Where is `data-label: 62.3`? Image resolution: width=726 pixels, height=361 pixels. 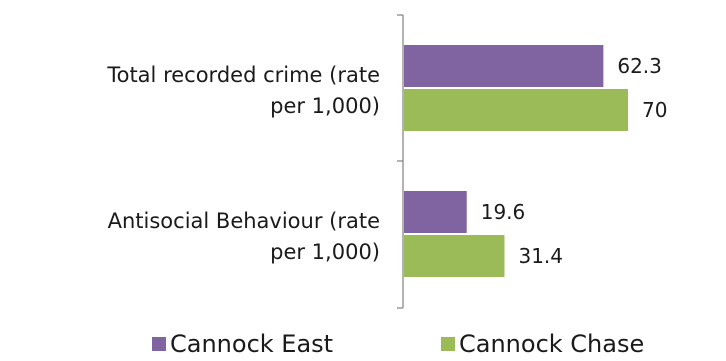
data-label: 62.3 is located at coordinates (639, 66).